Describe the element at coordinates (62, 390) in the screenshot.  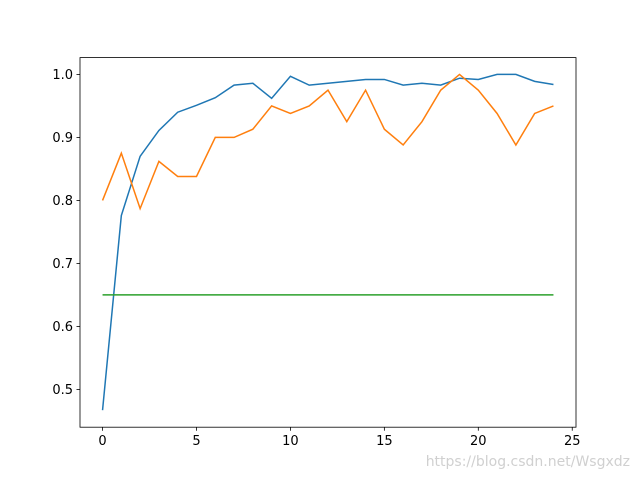
I see `y-tick-label: 0.5` at that location.